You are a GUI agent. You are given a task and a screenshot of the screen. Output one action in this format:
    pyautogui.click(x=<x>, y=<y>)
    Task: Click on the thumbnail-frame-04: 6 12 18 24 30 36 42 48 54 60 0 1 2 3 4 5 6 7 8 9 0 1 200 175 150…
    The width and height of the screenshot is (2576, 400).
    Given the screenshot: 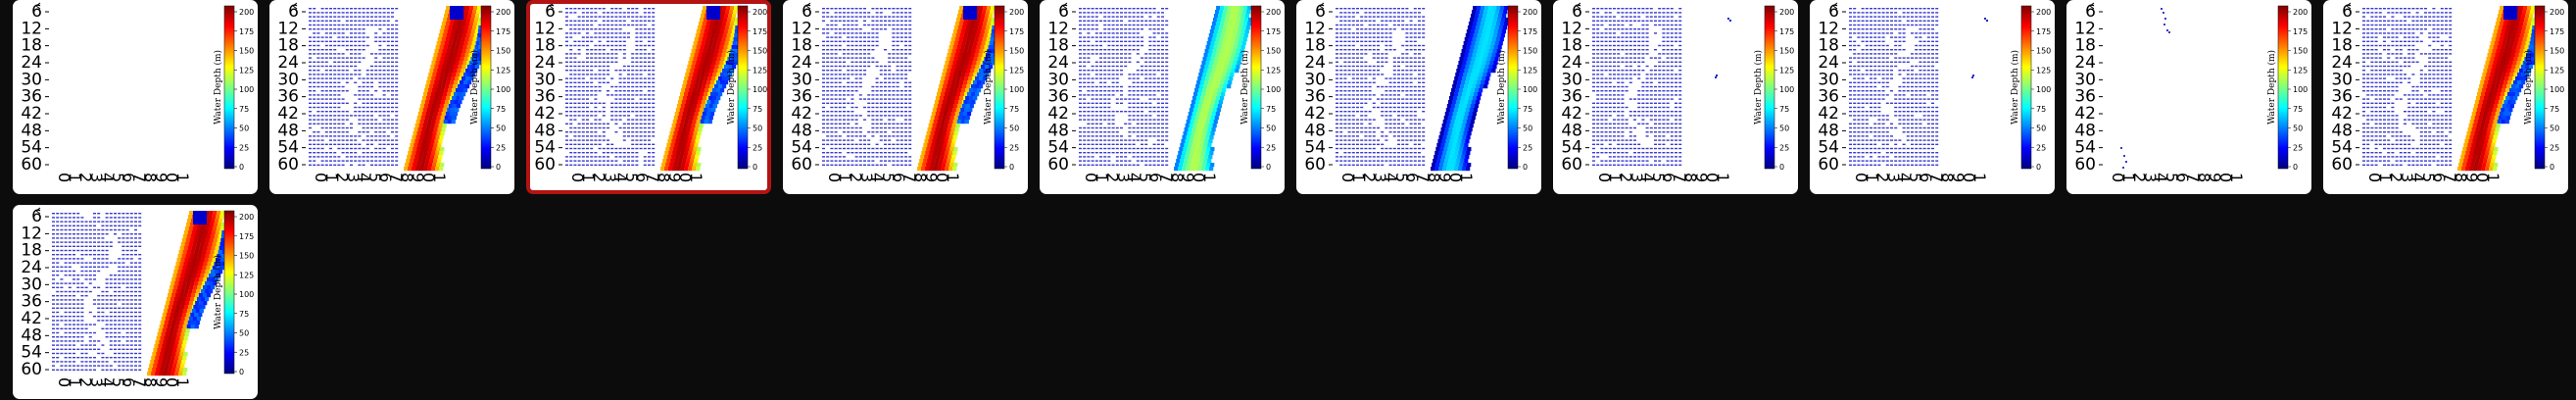 What is the action you would take?
    pyautogui.click(x=905, y=97)
    